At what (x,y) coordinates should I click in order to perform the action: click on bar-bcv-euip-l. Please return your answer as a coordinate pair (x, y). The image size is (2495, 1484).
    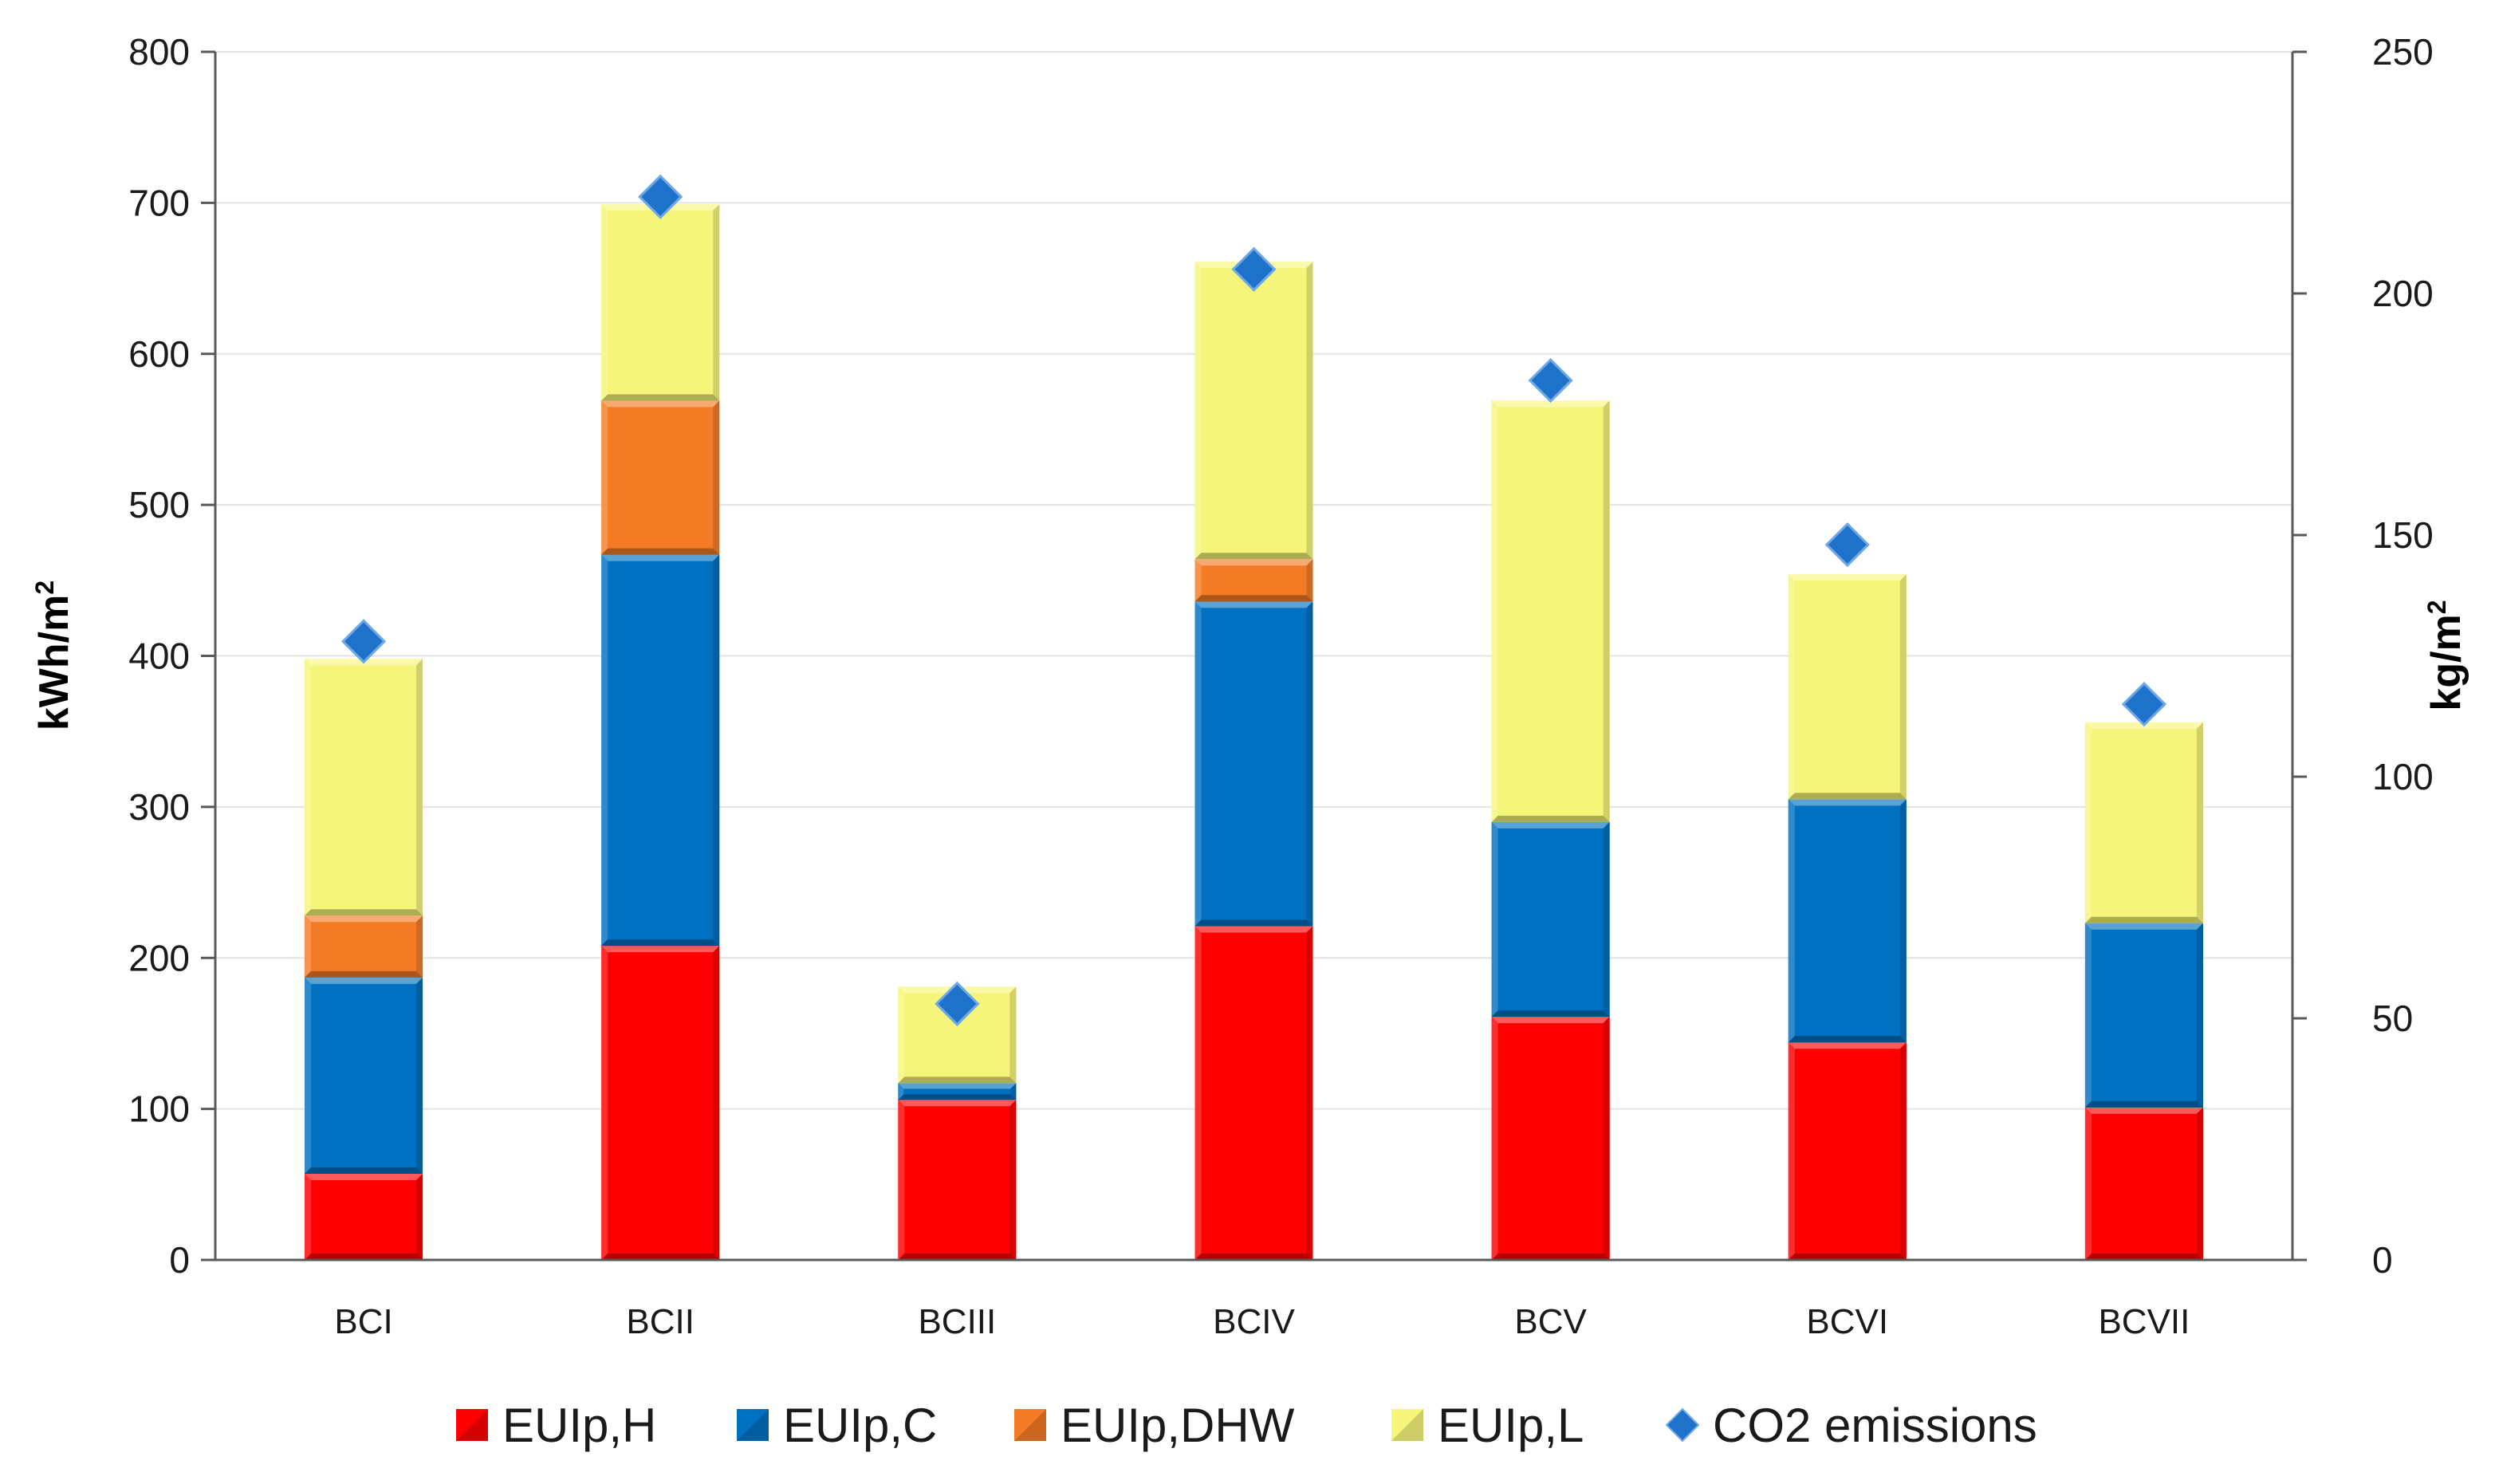
    Looking at the image, I should click on (1550, 611).